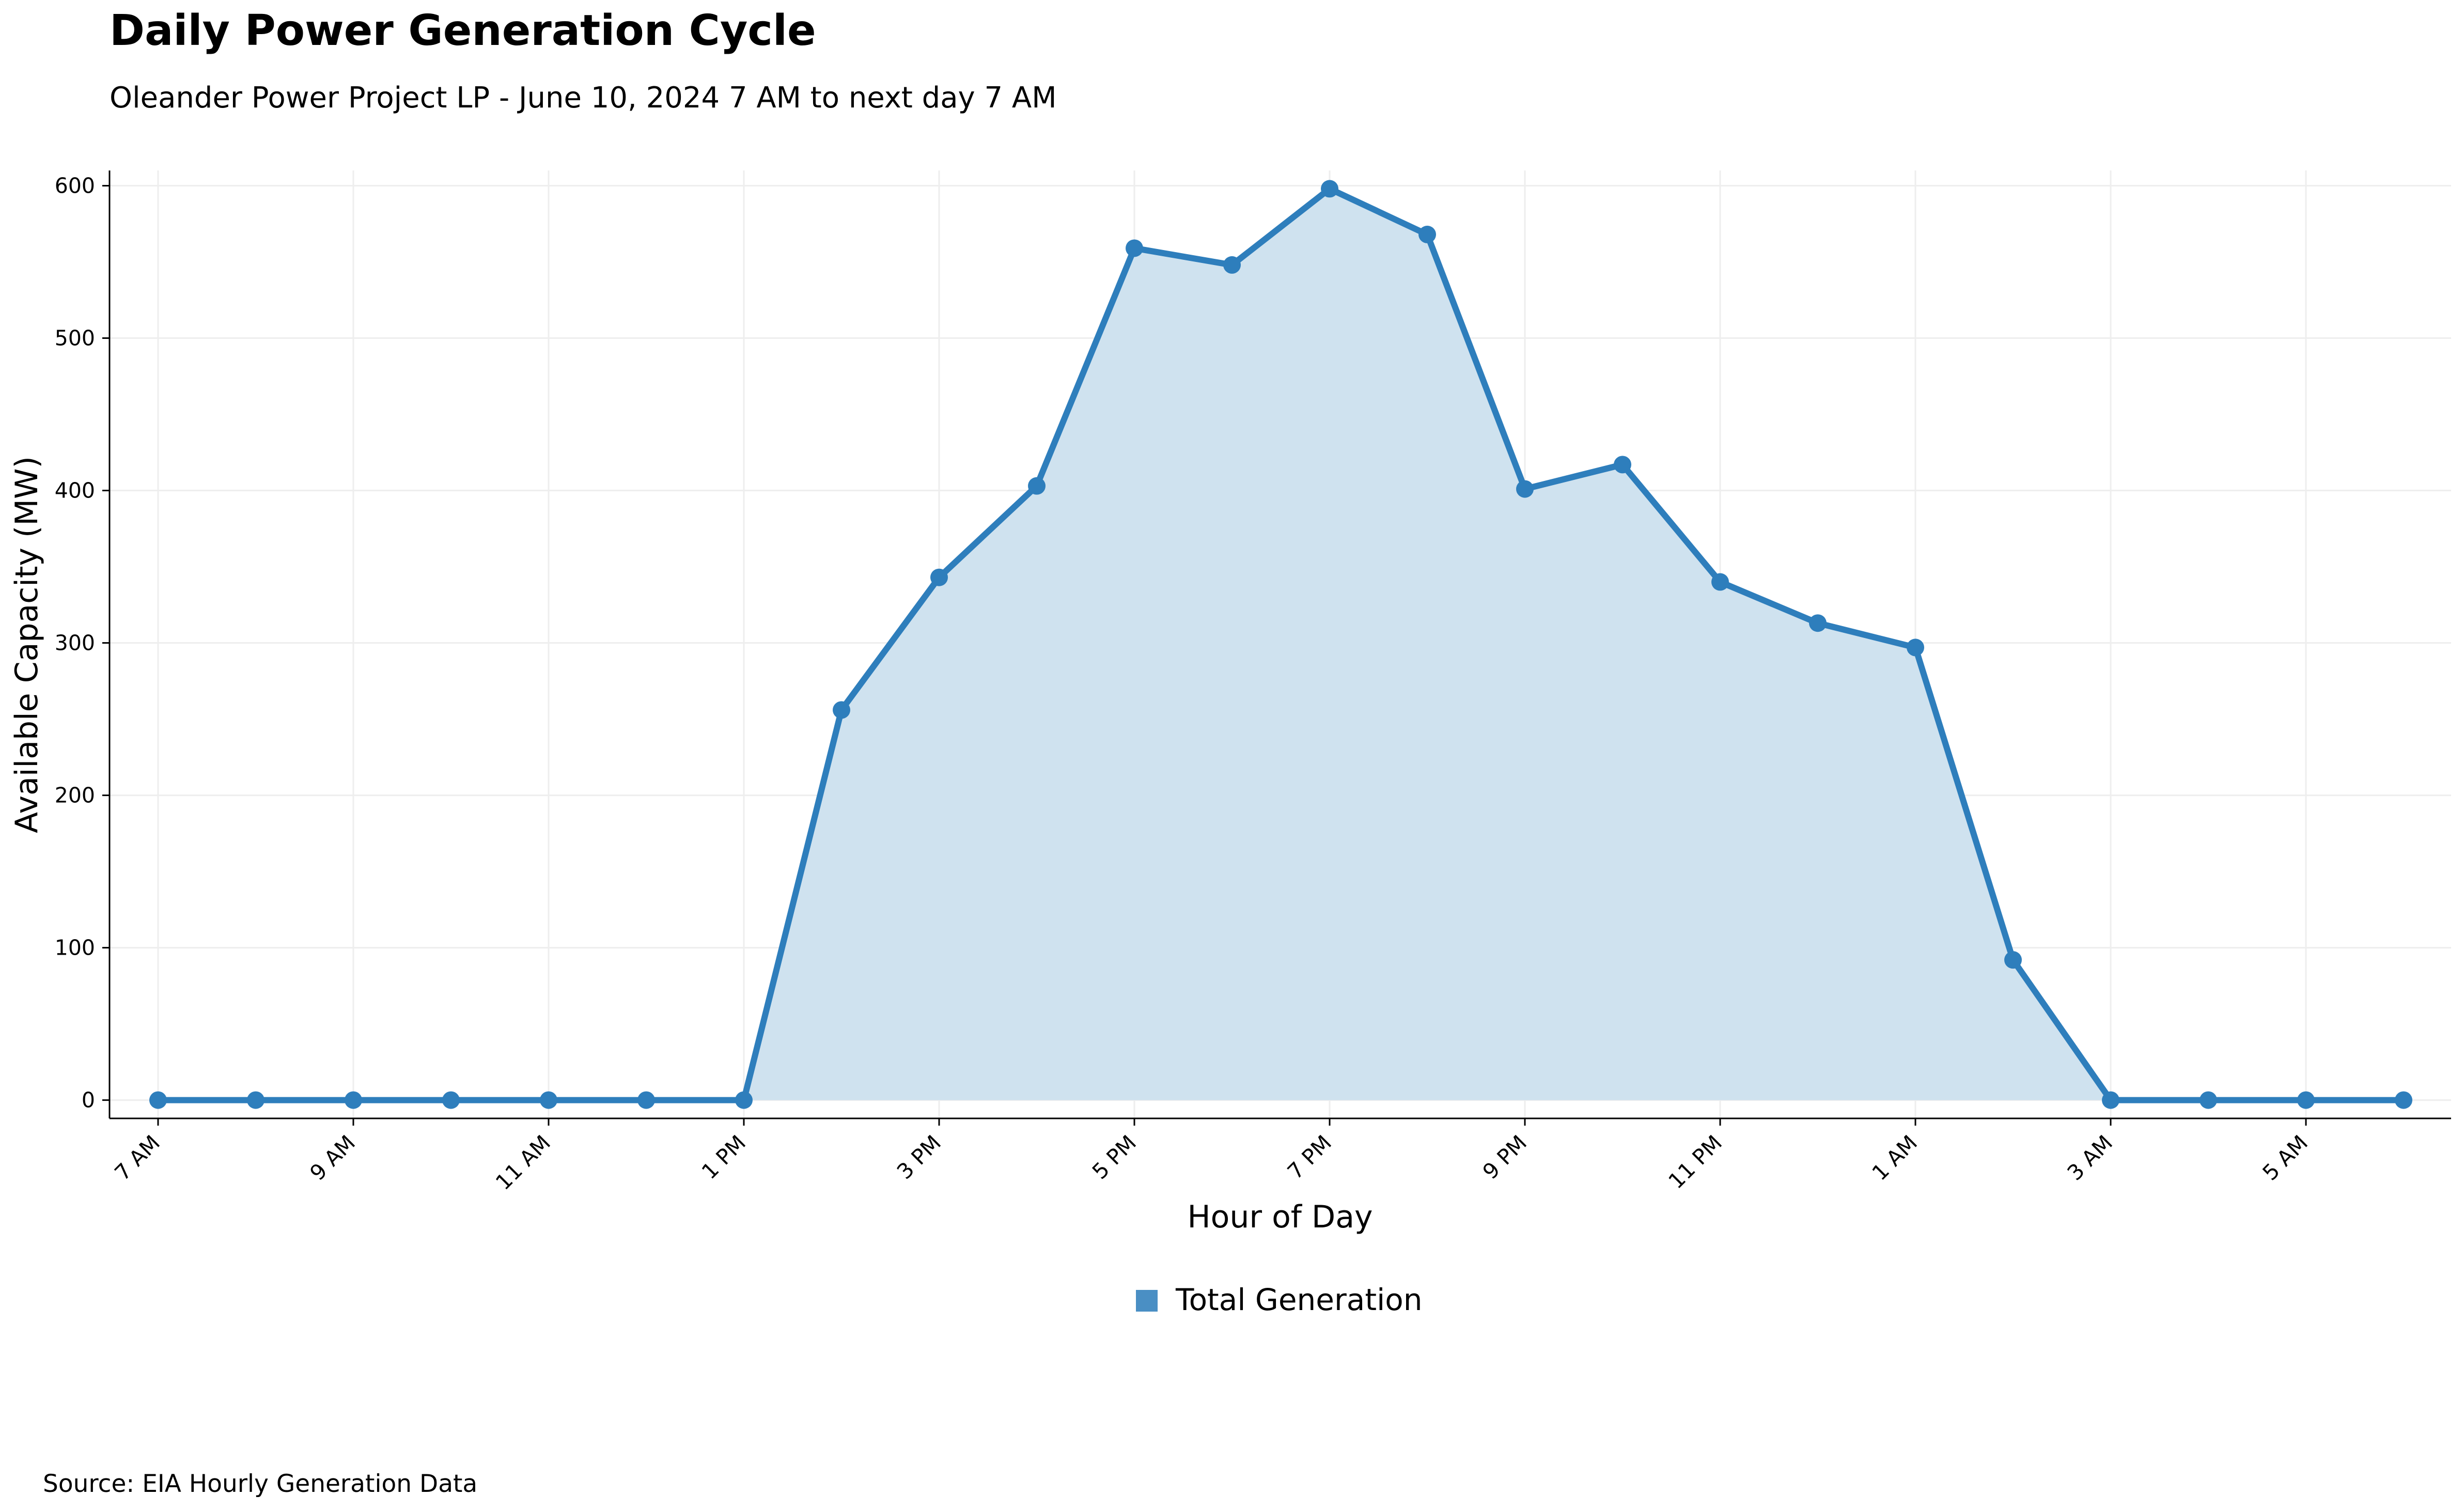 The width and height of the screenshot is (2464, 1511). What do you see at coordinates (260, 1484) in the screenshot?
I see `source-note: Source: EIA Hourly Generation Data` at bounding box center [260, 1484].